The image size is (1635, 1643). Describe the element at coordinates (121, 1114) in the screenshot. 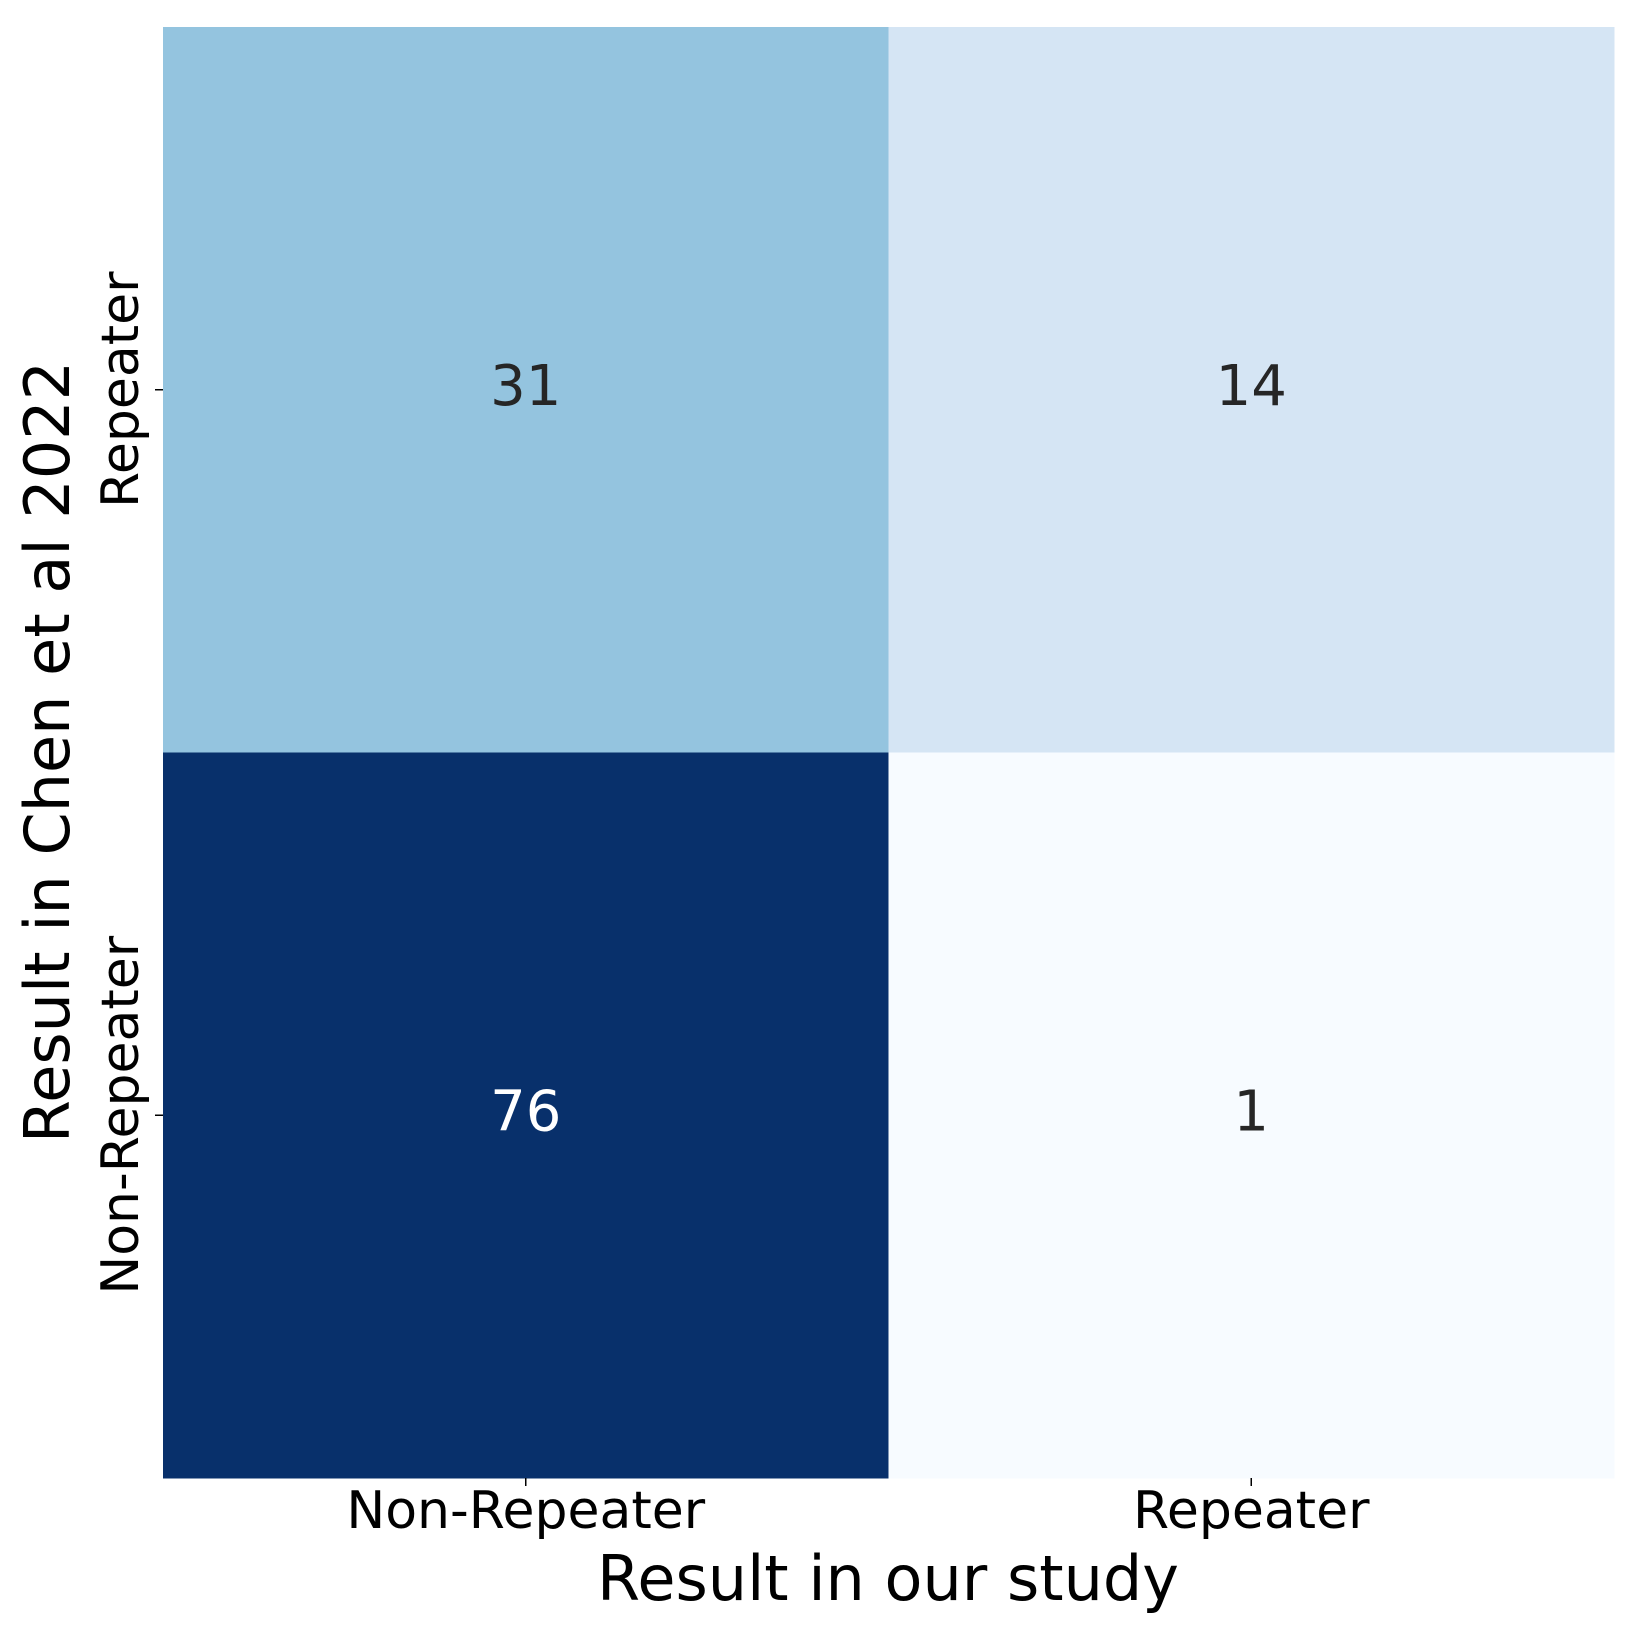

I see `y-tick-label: Non-Repeater` at that location.